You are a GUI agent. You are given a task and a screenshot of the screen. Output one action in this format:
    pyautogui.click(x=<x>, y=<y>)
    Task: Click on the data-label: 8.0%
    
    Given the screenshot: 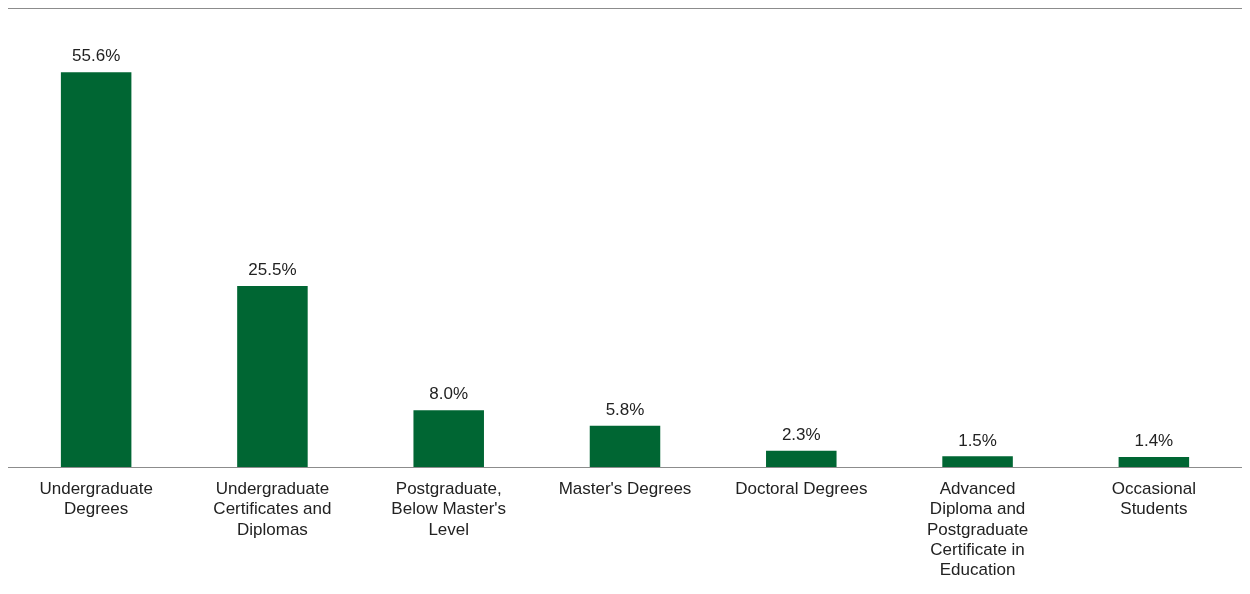 What is the action you would take?
    pyautogui.click(x=449, y=394)
    